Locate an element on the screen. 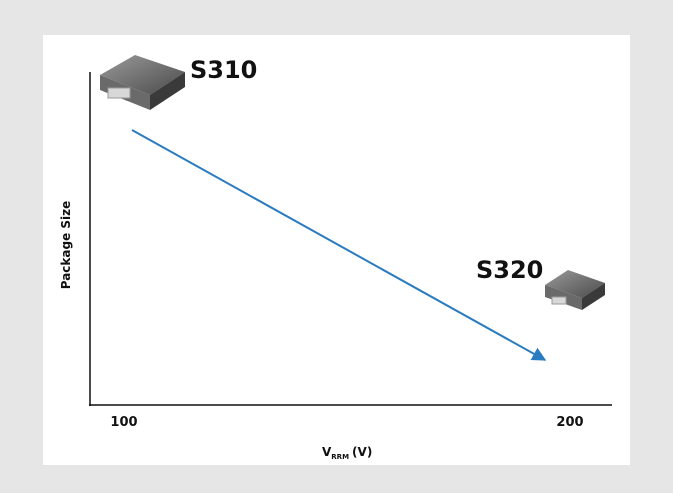 This screenshot has height=497, width=673. x-axis-label-unit: (V) is located at coordinates (362, 452).